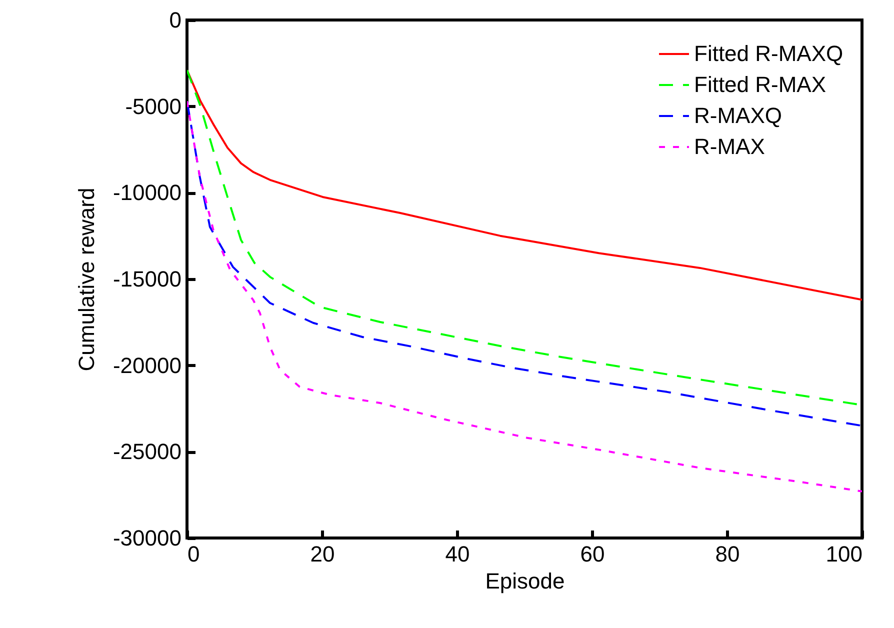  I want to click on x-tick-label: 0, so click(194, 554).